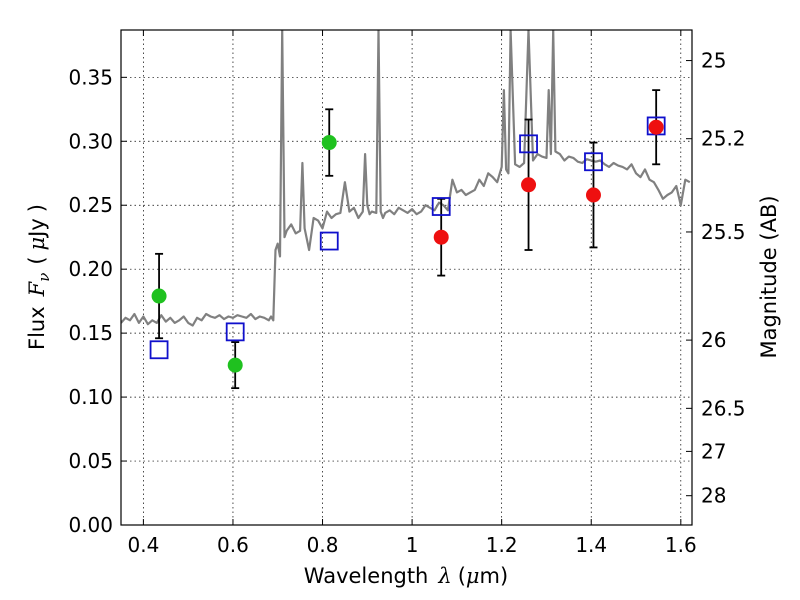 Image resolution: width=800 pixels, height=600 pixels. What do you see at coordinates (233, 545) in the screenshot?
I see `x-tick-label: 0.6` at bounding box center [233, 545].